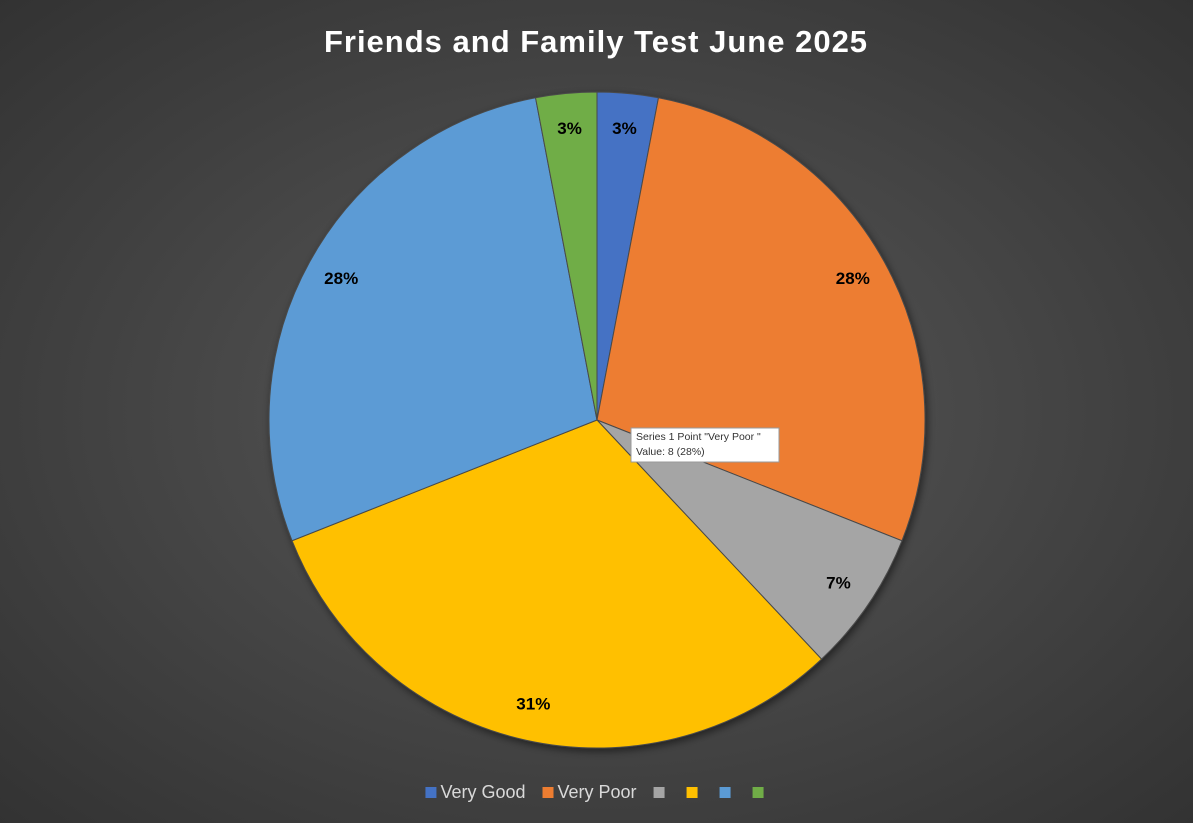 This screenshot has height=823, width=1193. What do you see at coordinates (482, 792) in the screenshot?
I see `legend-label: Very Good` at bounding box center [482, 792].